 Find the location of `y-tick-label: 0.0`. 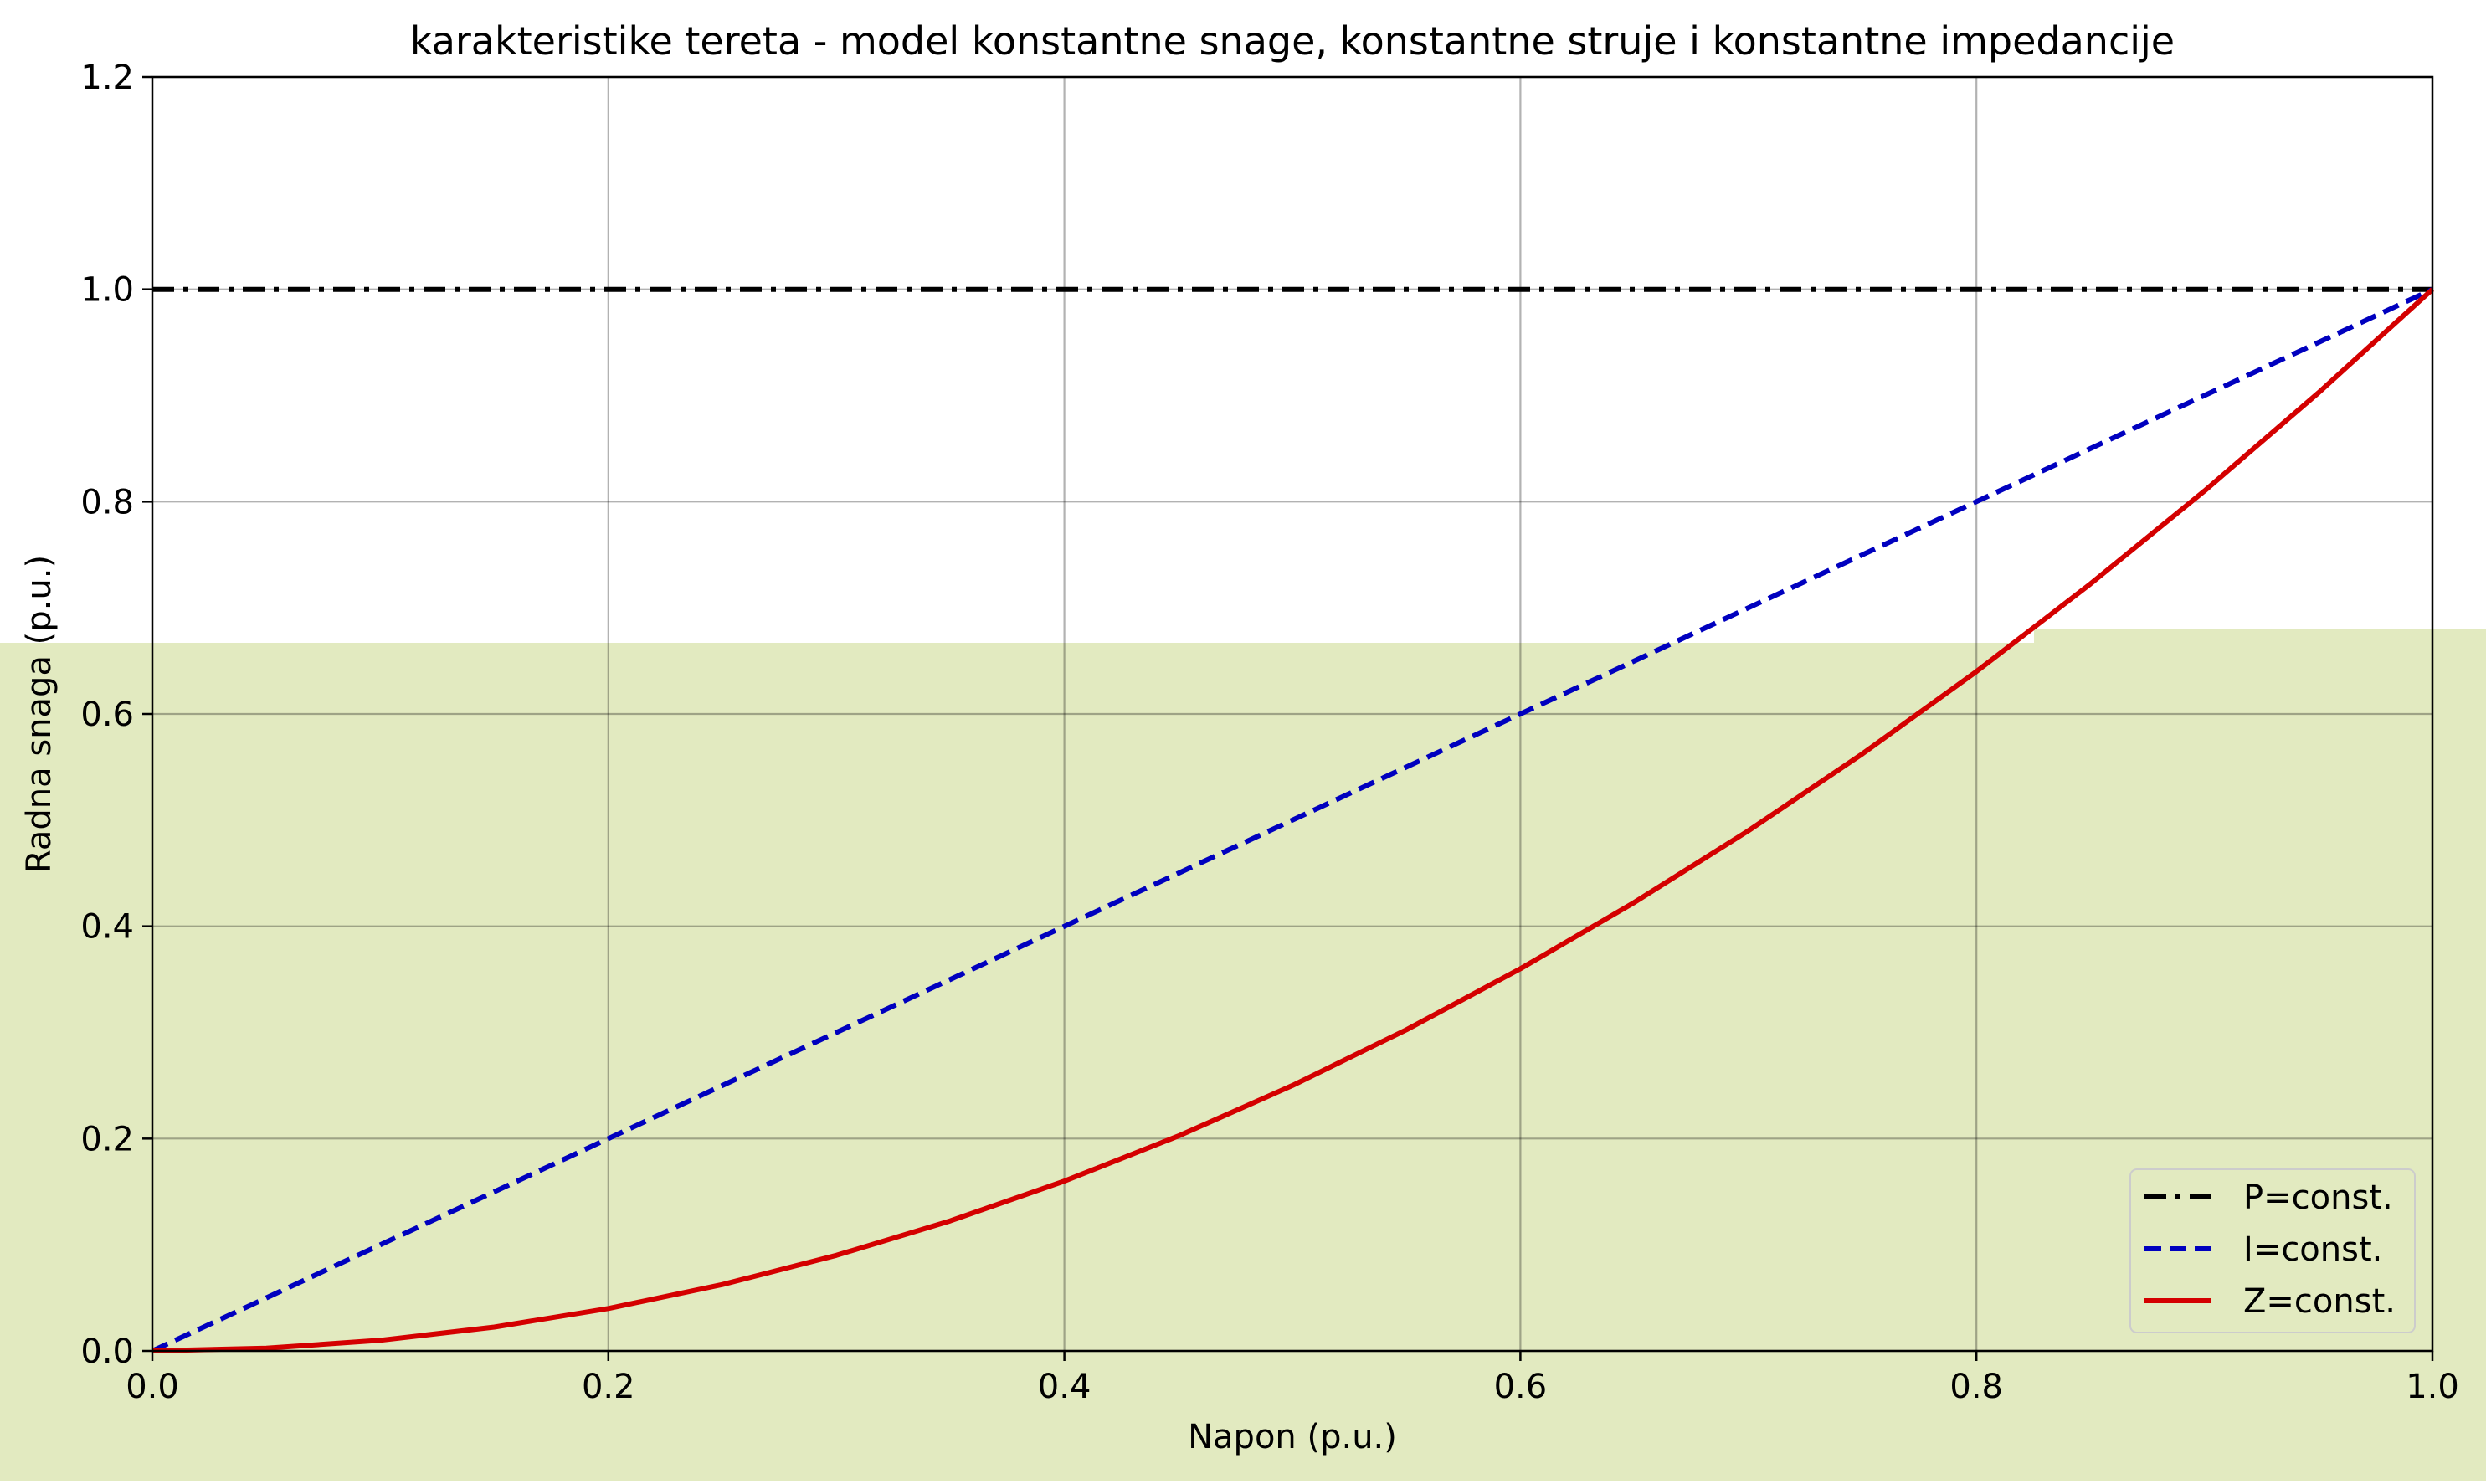

y-tick-label: 0.0 is located at coordinates (107, 1352).